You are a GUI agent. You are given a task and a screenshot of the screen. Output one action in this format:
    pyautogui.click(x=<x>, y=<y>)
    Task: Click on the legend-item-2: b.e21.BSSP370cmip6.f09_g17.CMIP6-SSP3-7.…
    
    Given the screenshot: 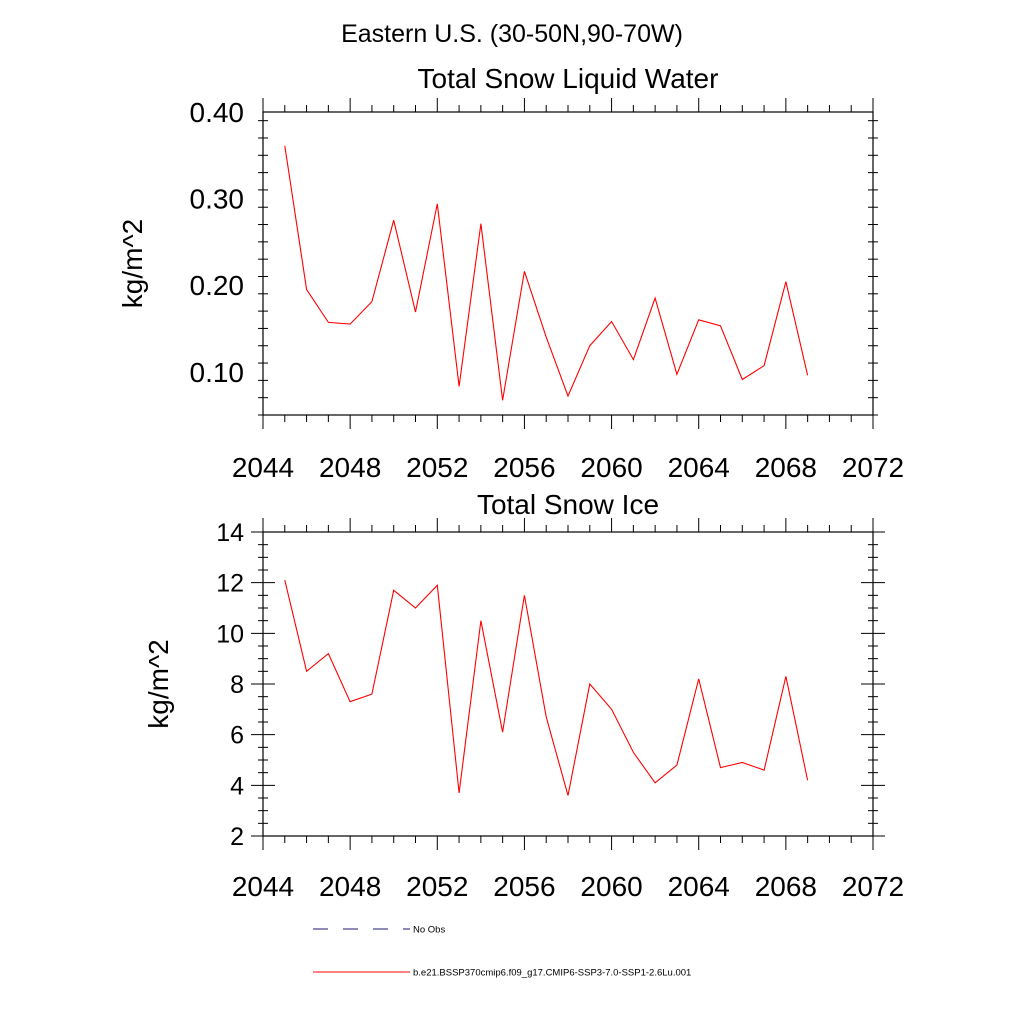 What is the action you would take?
    pyautogui.click(x=502, y=973)
    